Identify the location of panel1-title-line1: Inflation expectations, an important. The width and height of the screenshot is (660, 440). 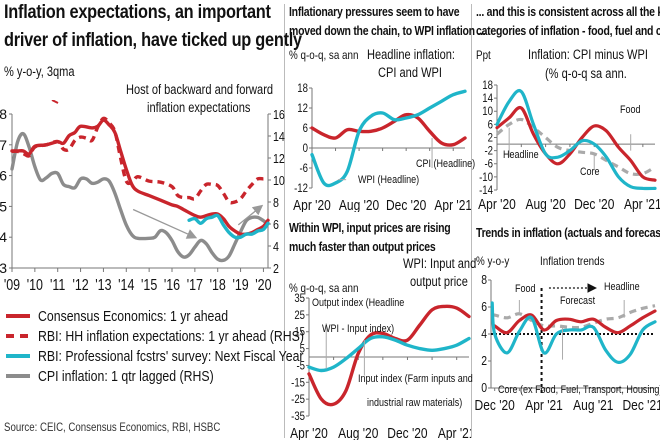
(137, 12).